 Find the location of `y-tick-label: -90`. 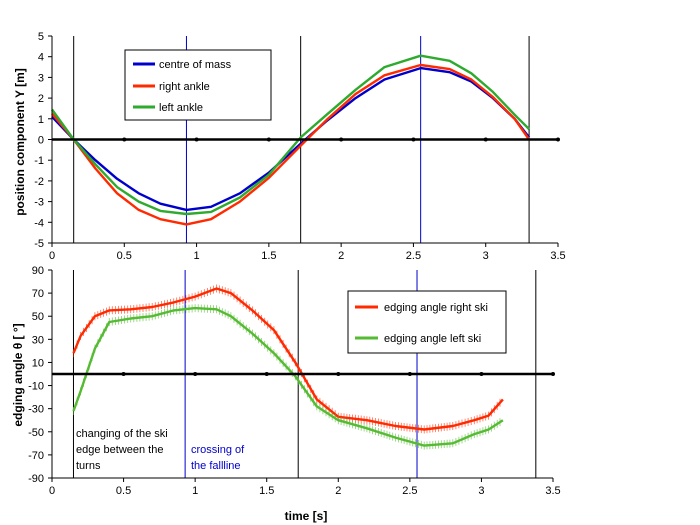

y-tick-label: -90 is located at coordinates (36, 479).